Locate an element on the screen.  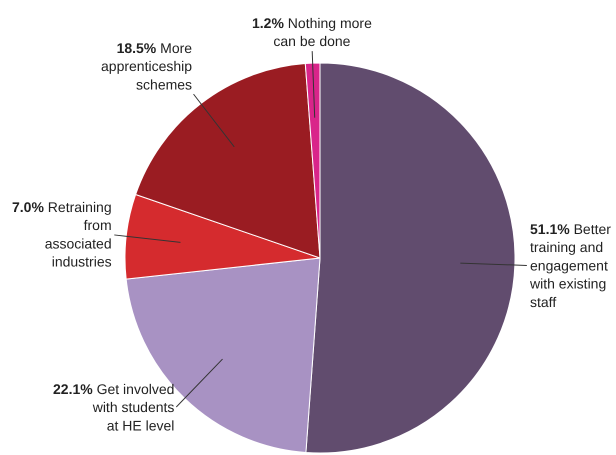
data-label: 18.5% is located at coordinates (136, 48).